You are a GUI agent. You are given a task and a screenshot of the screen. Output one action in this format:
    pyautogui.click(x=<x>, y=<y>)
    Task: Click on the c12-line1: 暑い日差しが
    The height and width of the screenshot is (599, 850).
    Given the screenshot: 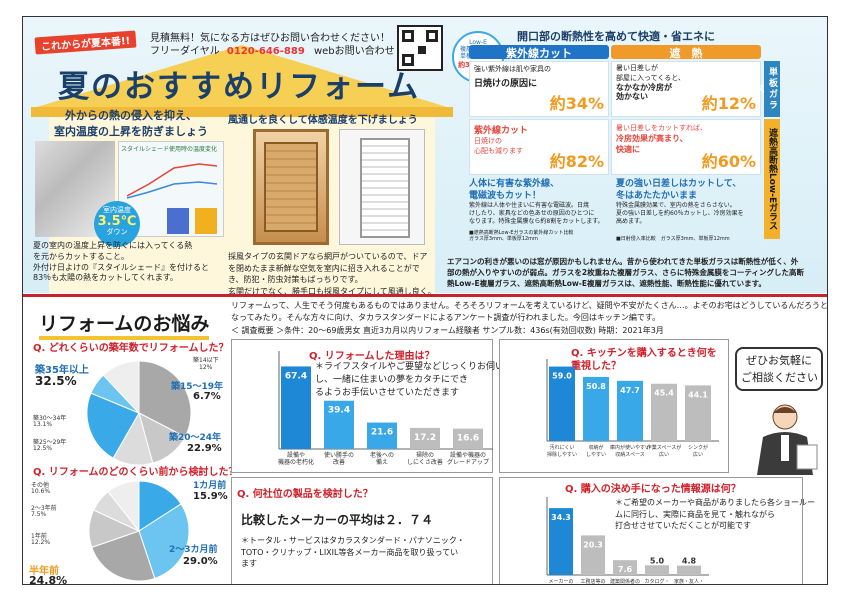 What is the action you would take?
    pyautogui.click(x=637, y=68)
    